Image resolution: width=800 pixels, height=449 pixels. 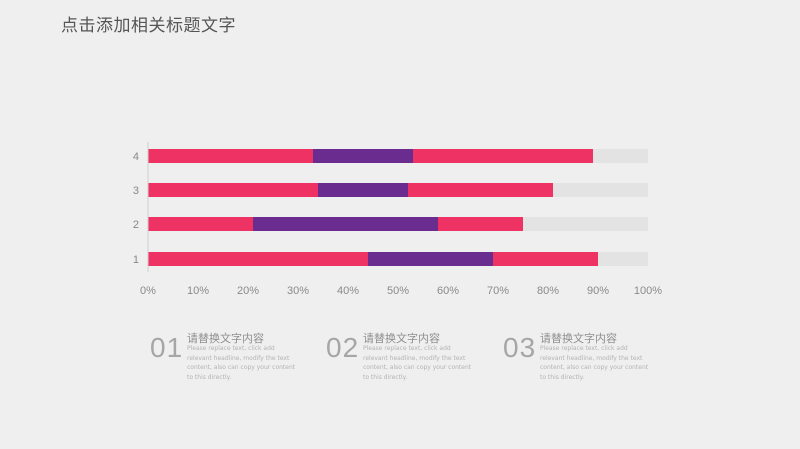 I want to click on x-tick-label: 60%, so click(x=448, y=291).